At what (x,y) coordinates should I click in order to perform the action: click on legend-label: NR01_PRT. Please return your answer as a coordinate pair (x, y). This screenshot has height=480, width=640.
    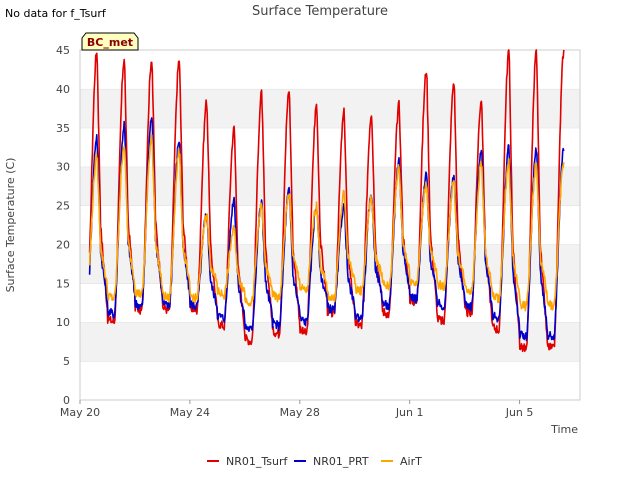
    Looking at the image, I should click on (341, 461).